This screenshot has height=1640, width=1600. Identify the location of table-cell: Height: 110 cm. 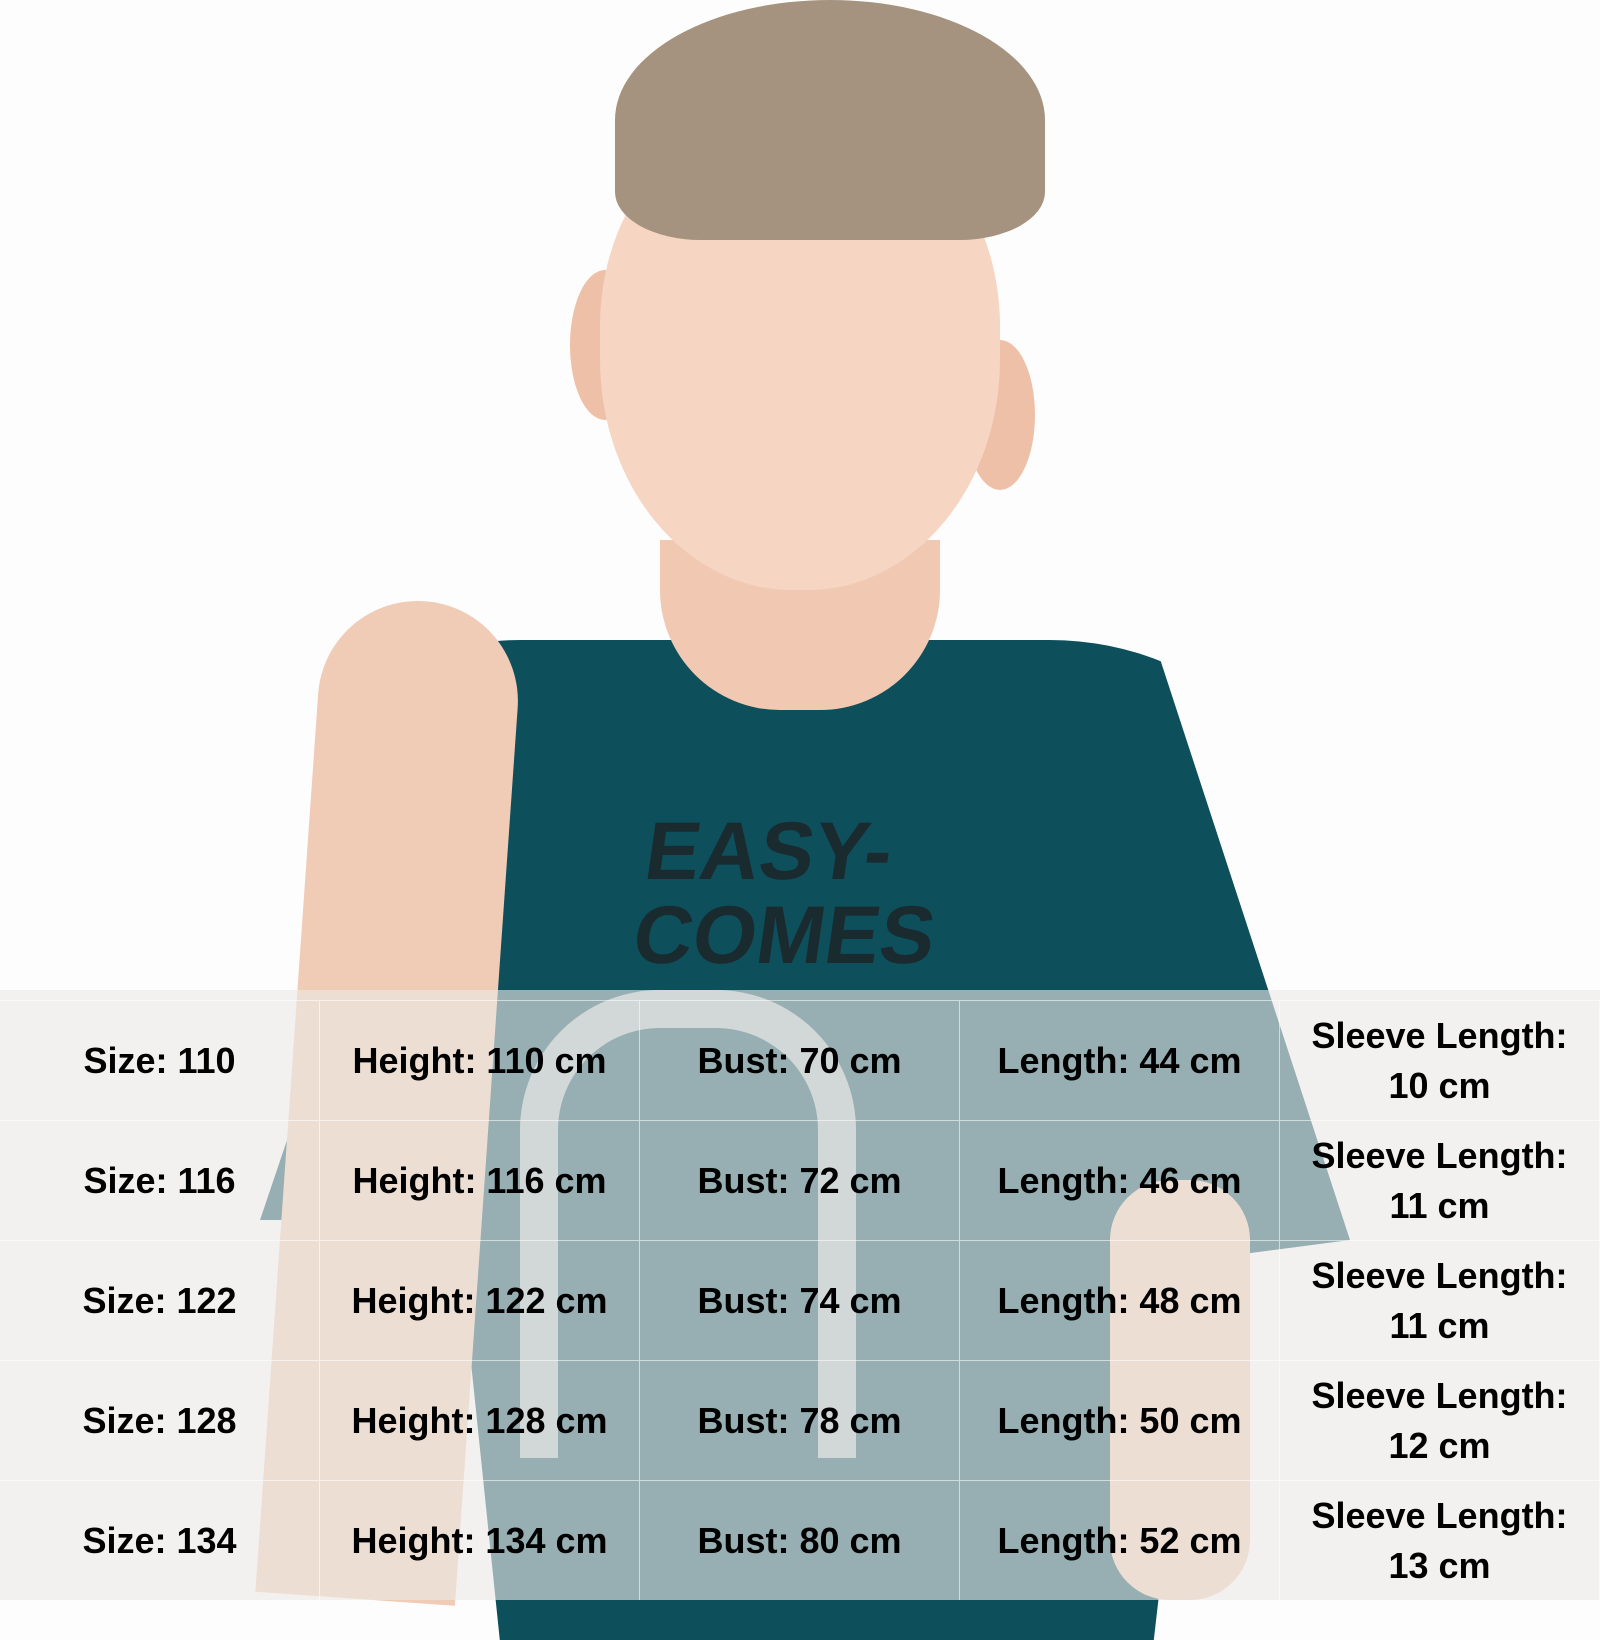
(480, 1060).